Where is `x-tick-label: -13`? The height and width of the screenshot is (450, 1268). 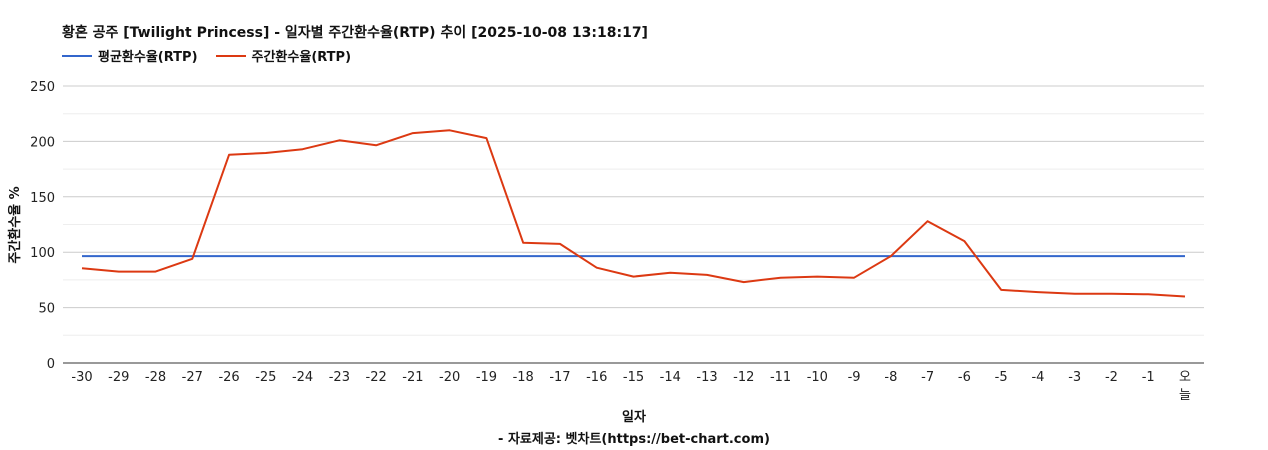
x-tick-label: -13 is located at coordinates (706, 377).